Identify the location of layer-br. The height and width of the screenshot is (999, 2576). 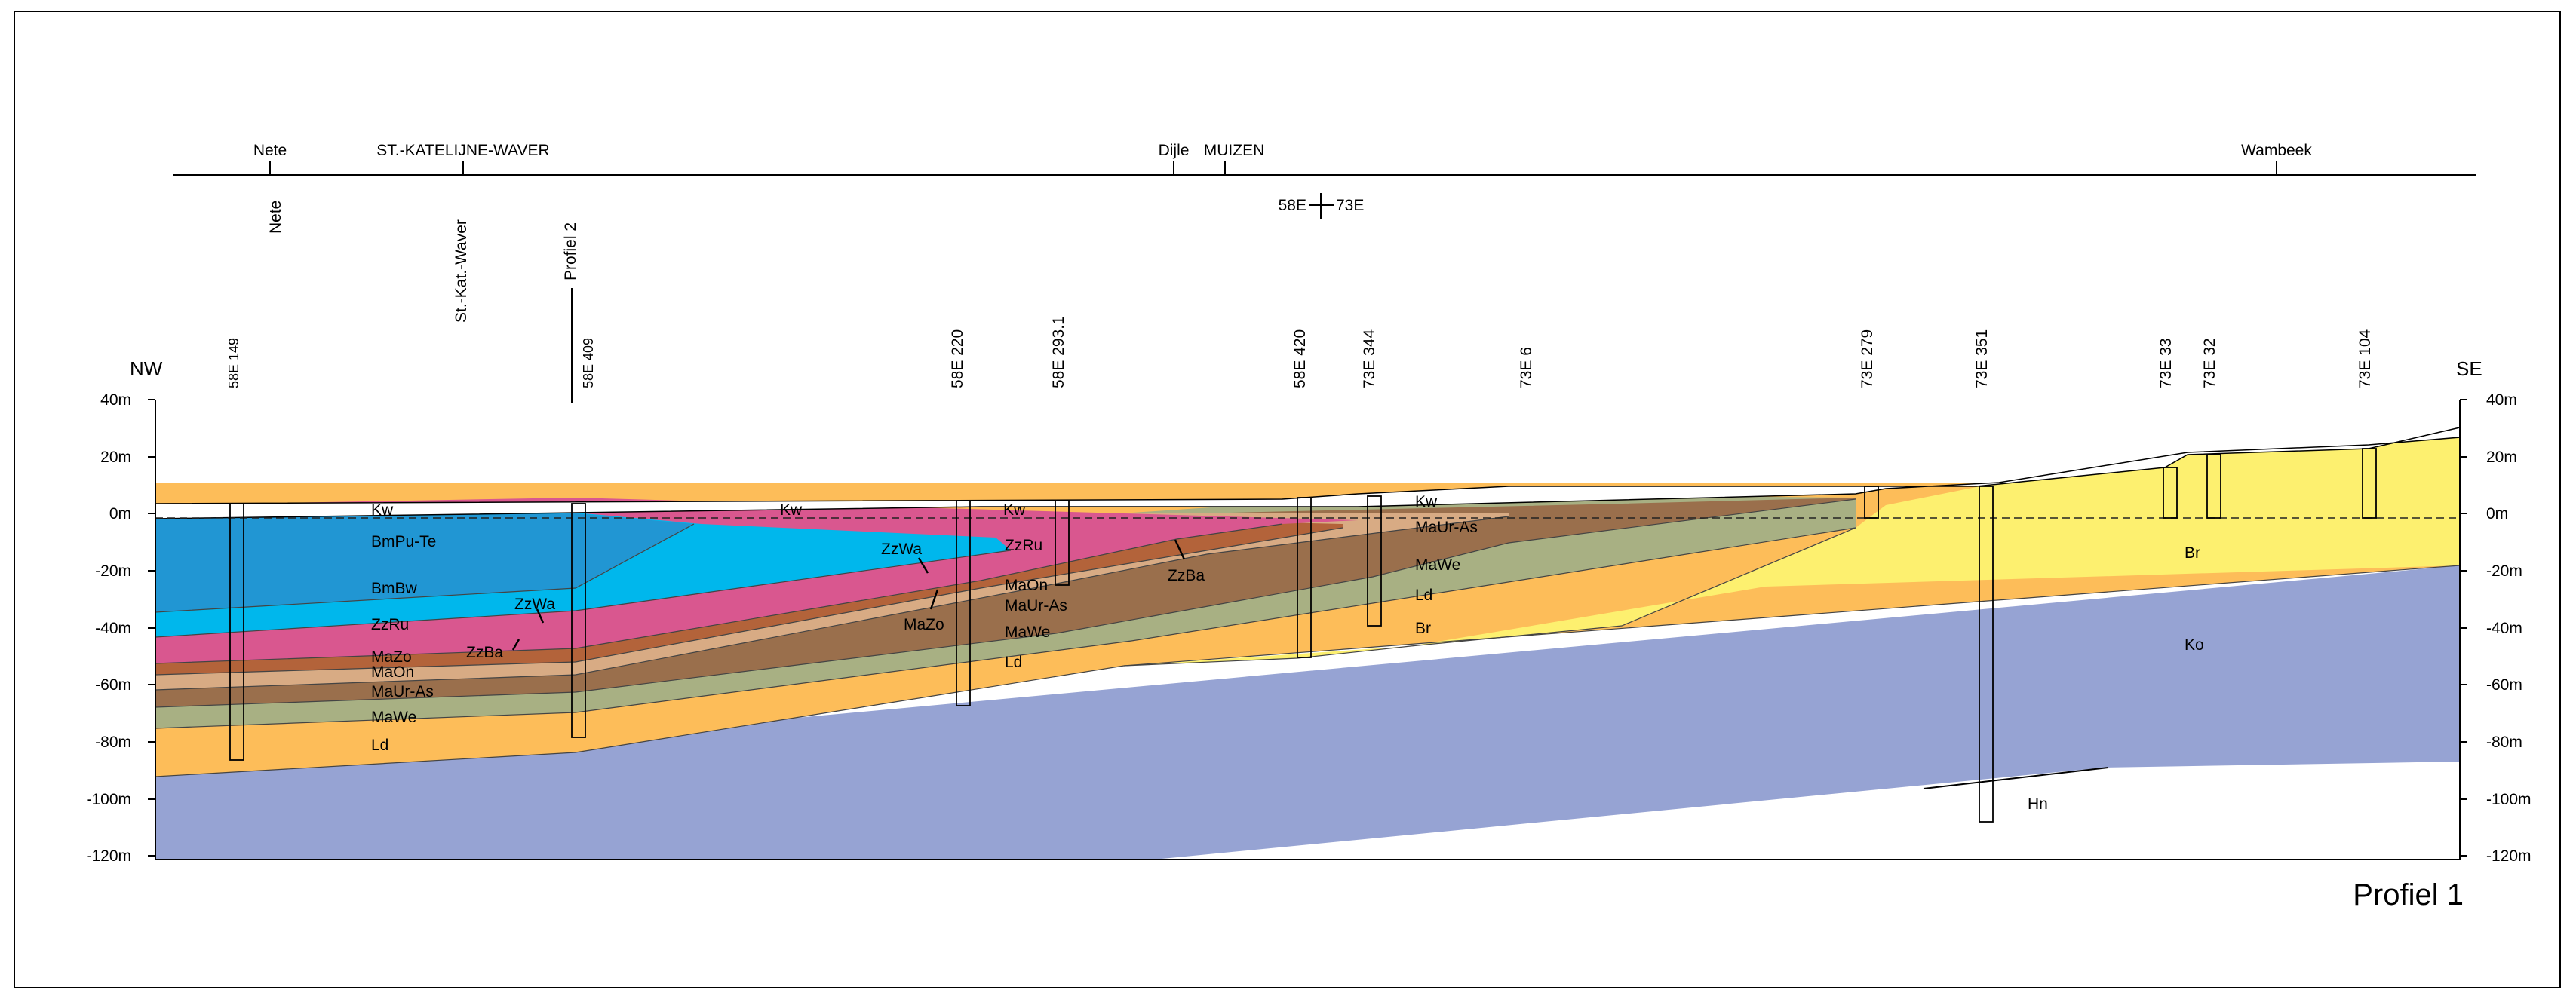
(1792, 551).